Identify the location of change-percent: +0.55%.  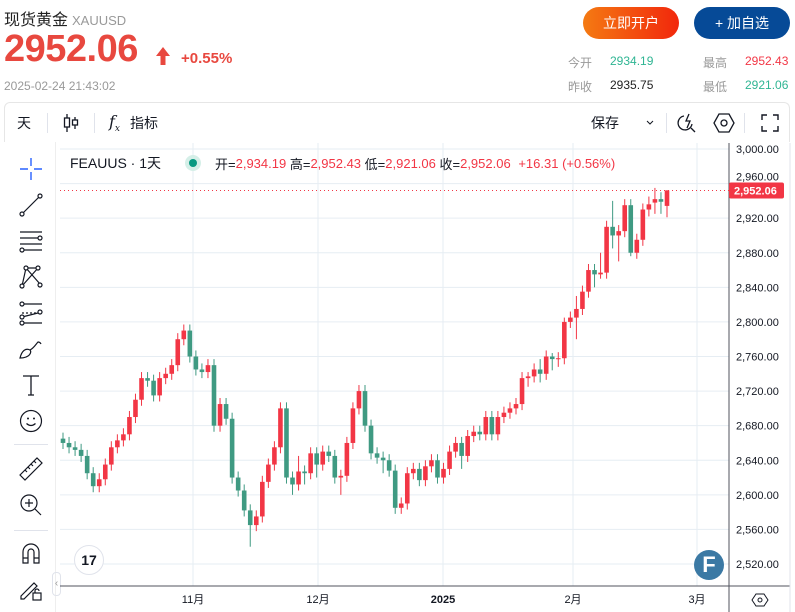
(207, 58).